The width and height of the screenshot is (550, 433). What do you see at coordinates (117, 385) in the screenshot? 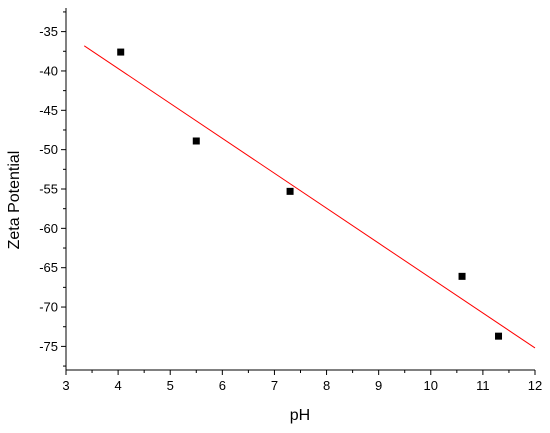
I see `x-tick-label: 4` at bounding box center [117, 385].